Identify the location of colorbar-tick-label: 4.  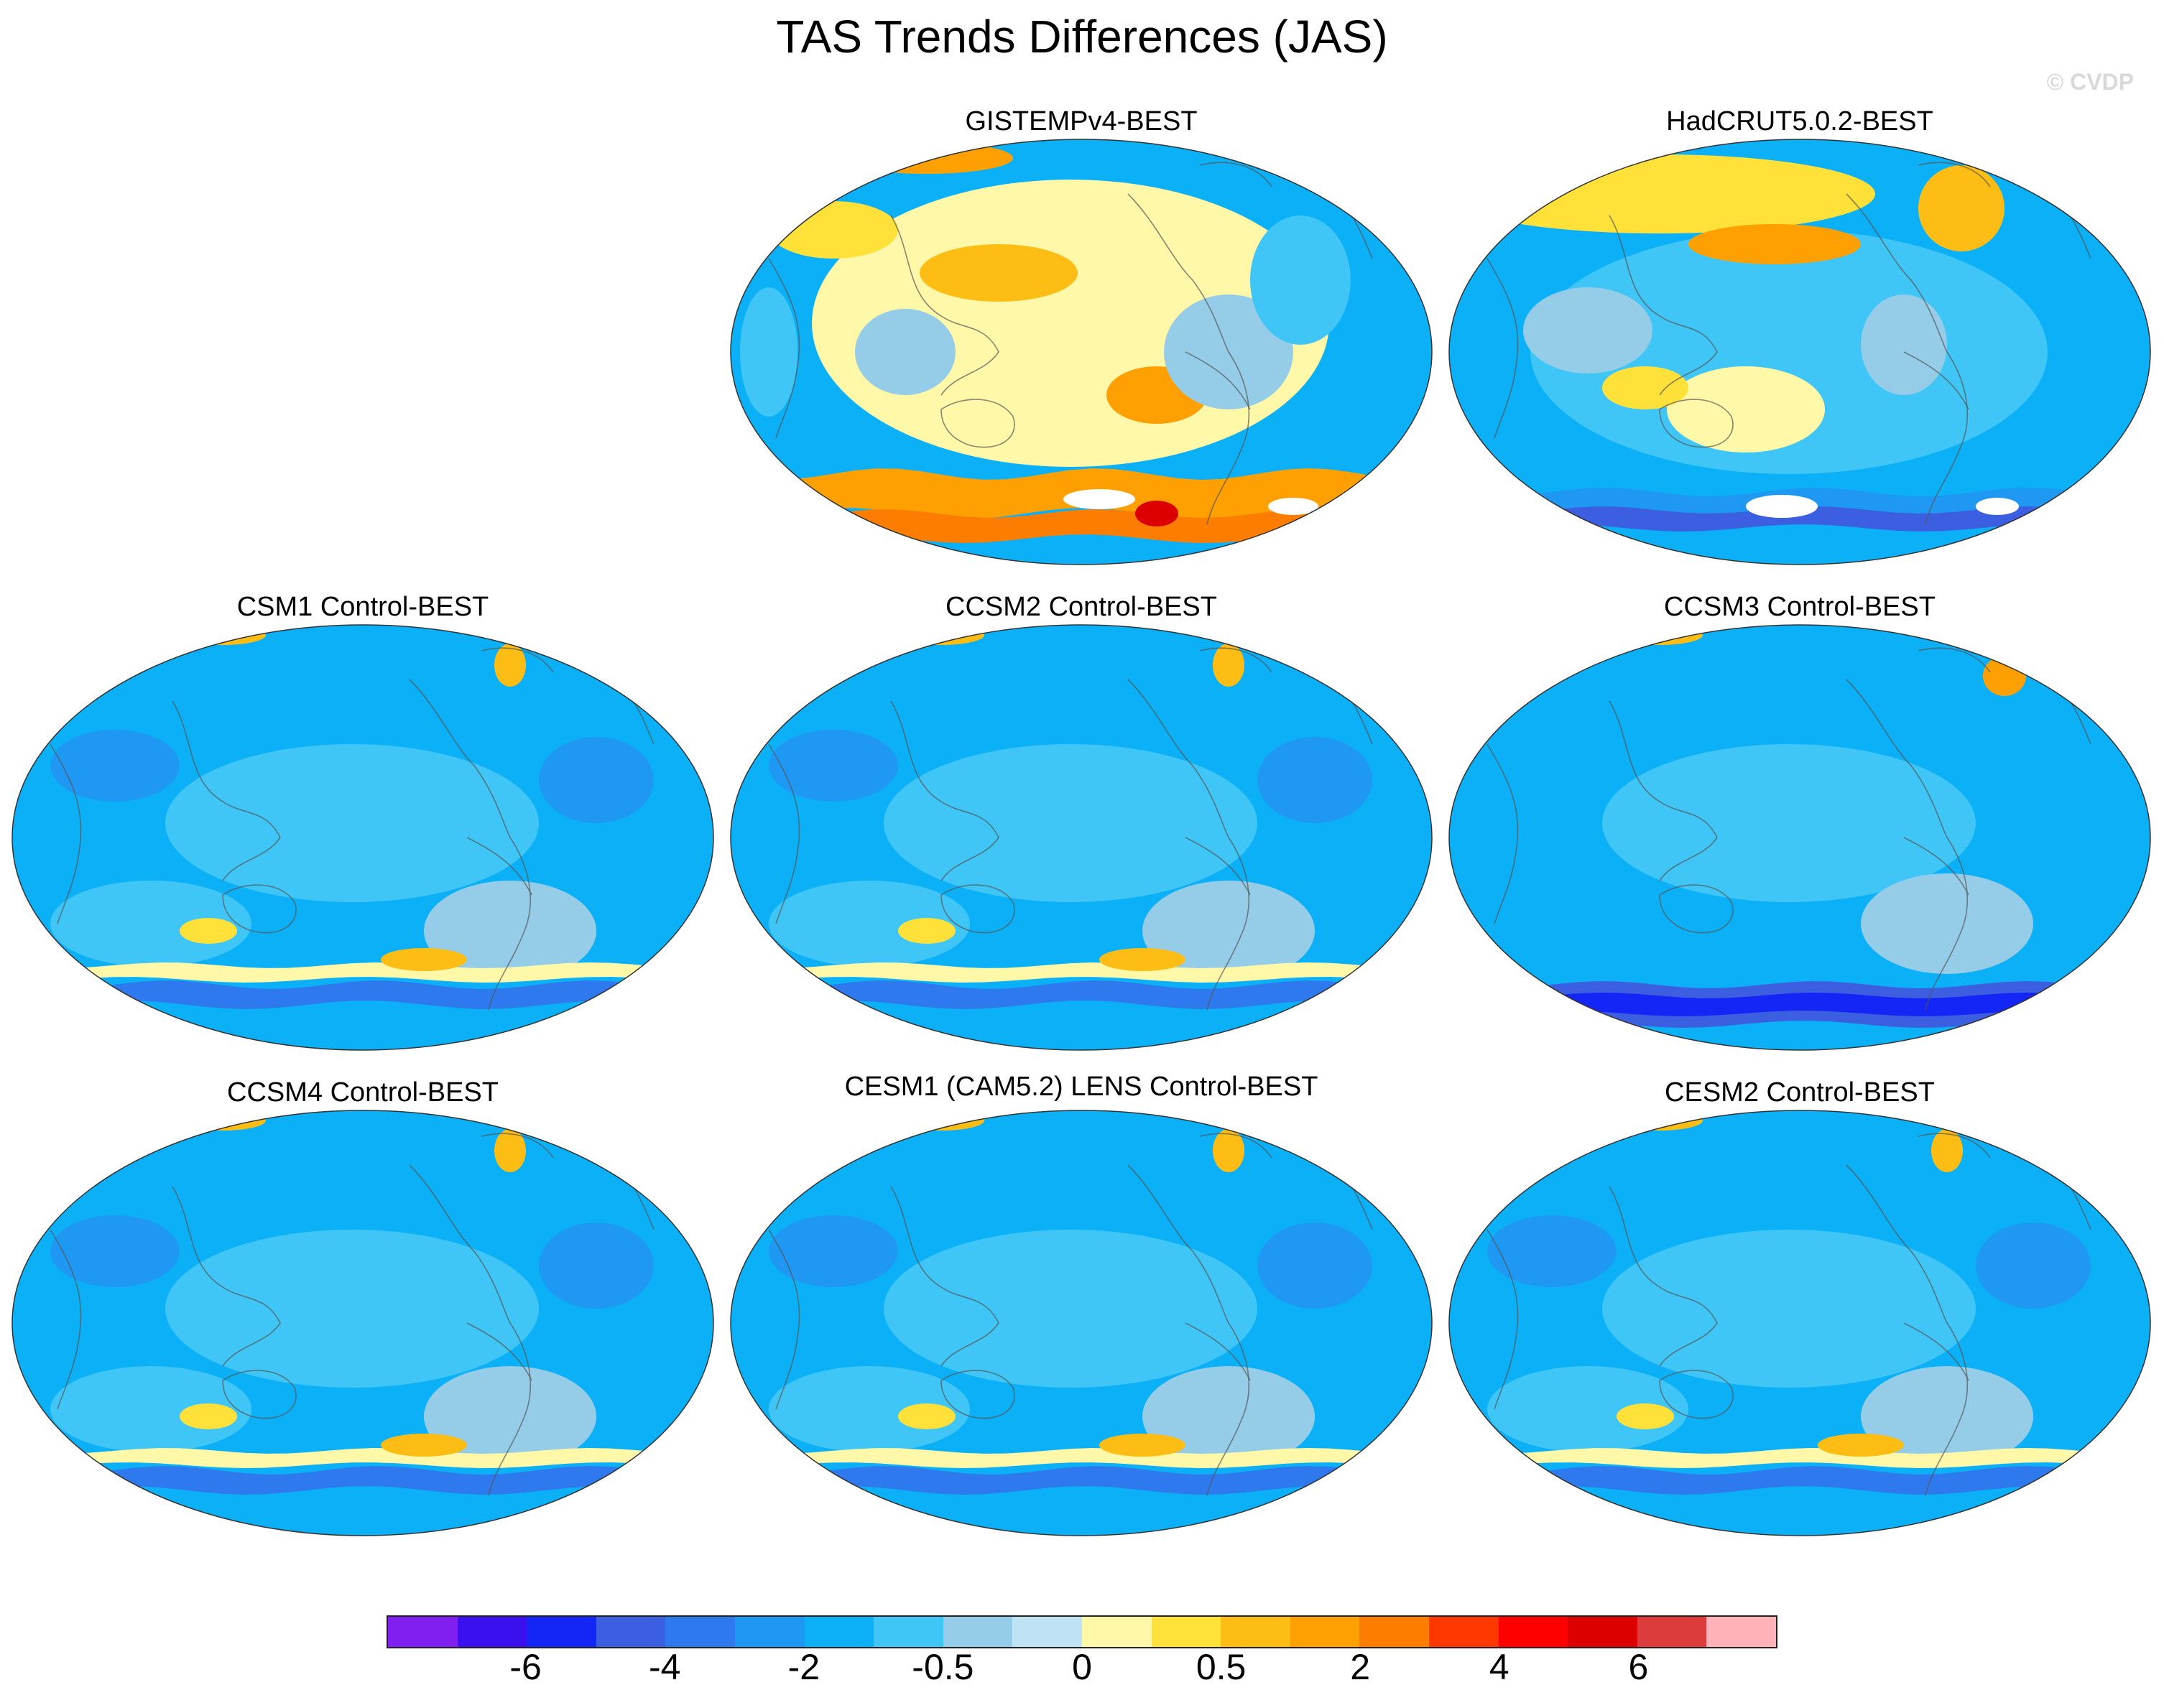
(1499, 1667).